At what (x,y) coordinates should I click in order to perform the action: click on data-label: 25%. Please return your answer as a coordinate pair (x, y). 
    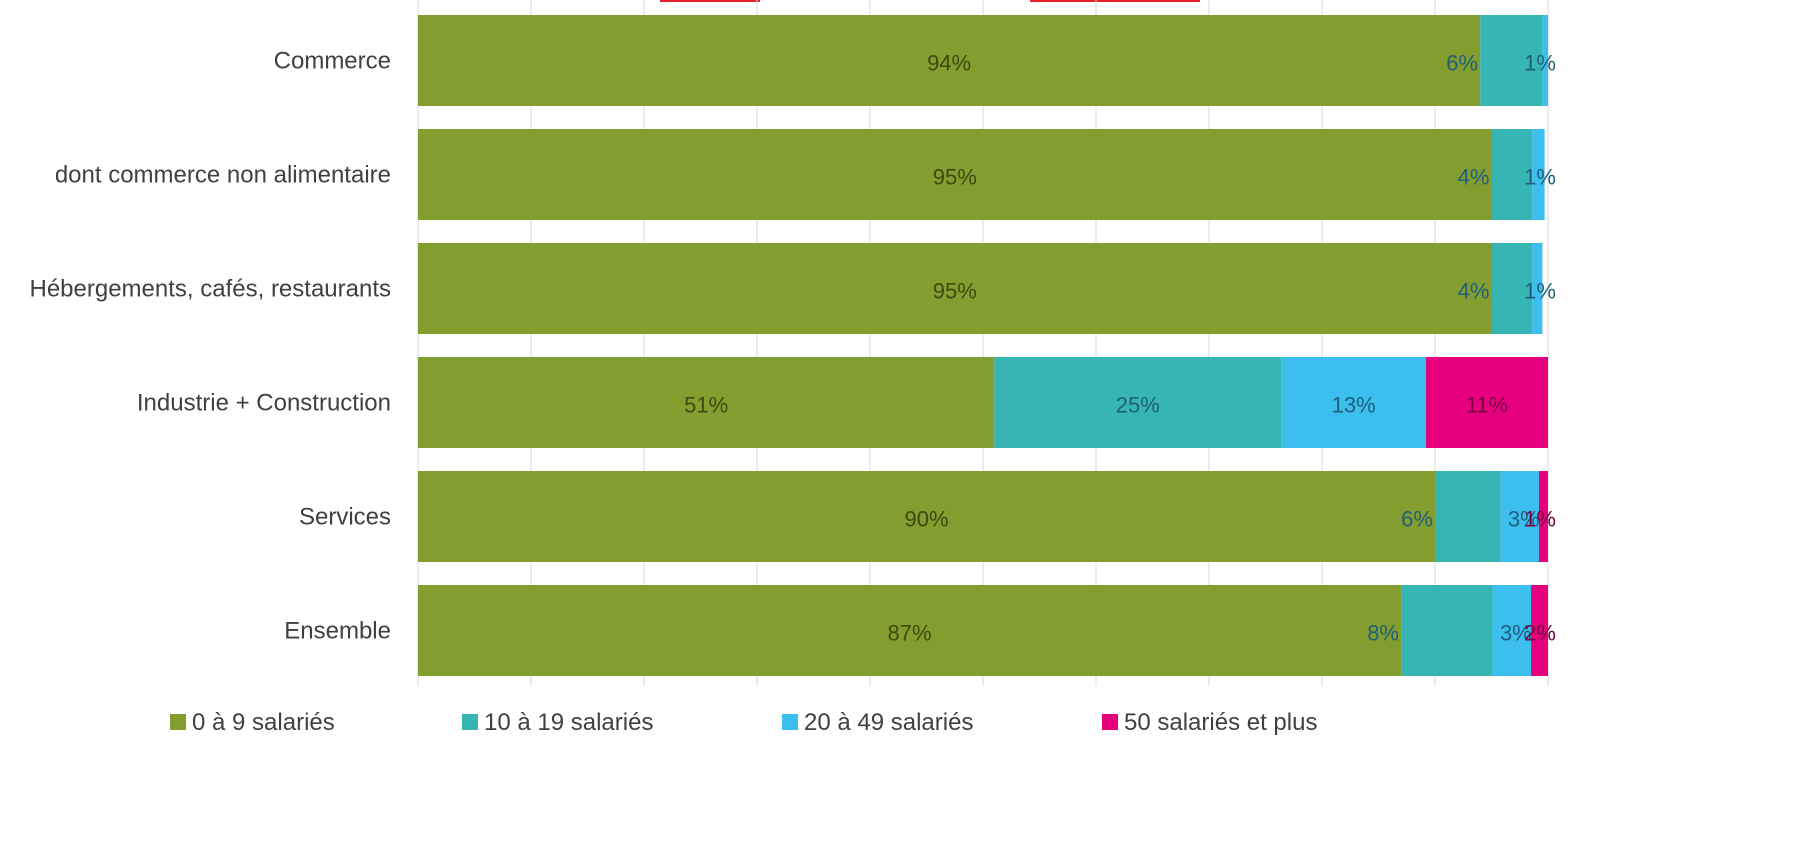
    Looking at the image, I should click on (1138, 405).